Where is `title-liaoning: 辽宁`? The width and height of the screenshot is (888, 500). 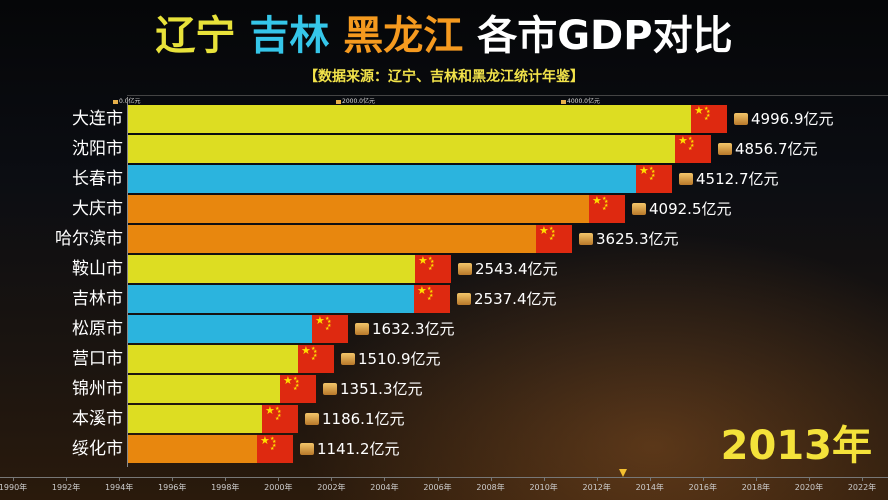 title-liaoning: 辽宁 is located at coordinates (195, 36).